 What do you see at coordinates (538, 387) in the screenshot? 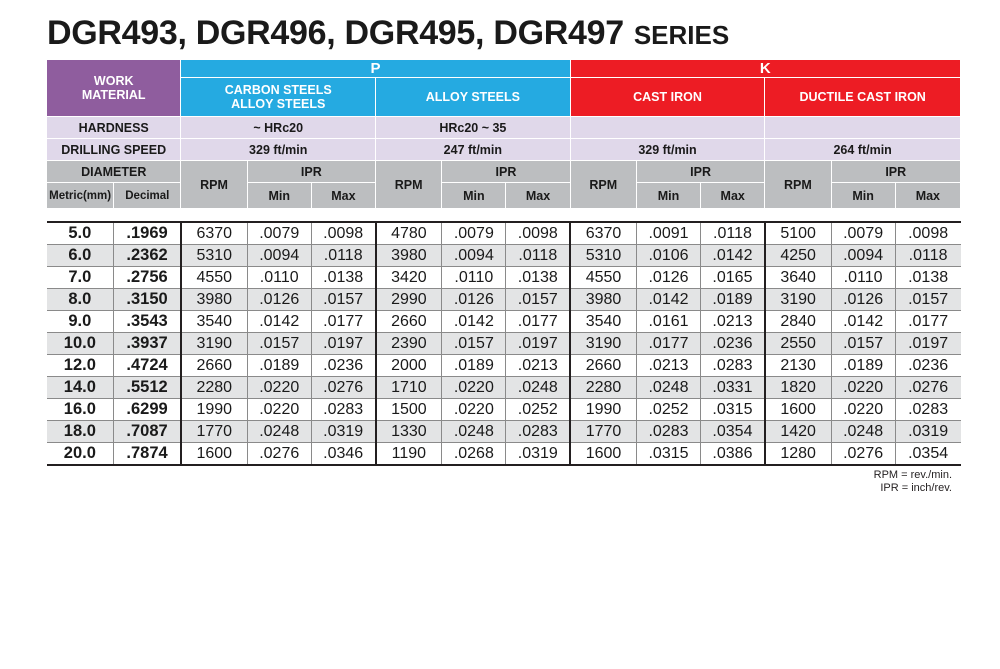
I see `ipr-max-cell: .0248` at bounding box center [538, 387].